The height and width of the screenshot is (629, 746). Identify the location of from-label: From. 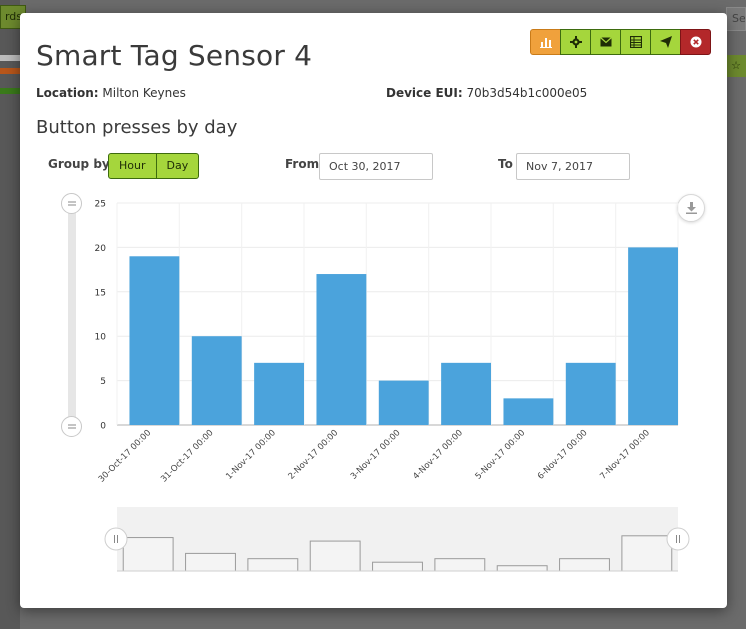
(302, 164).